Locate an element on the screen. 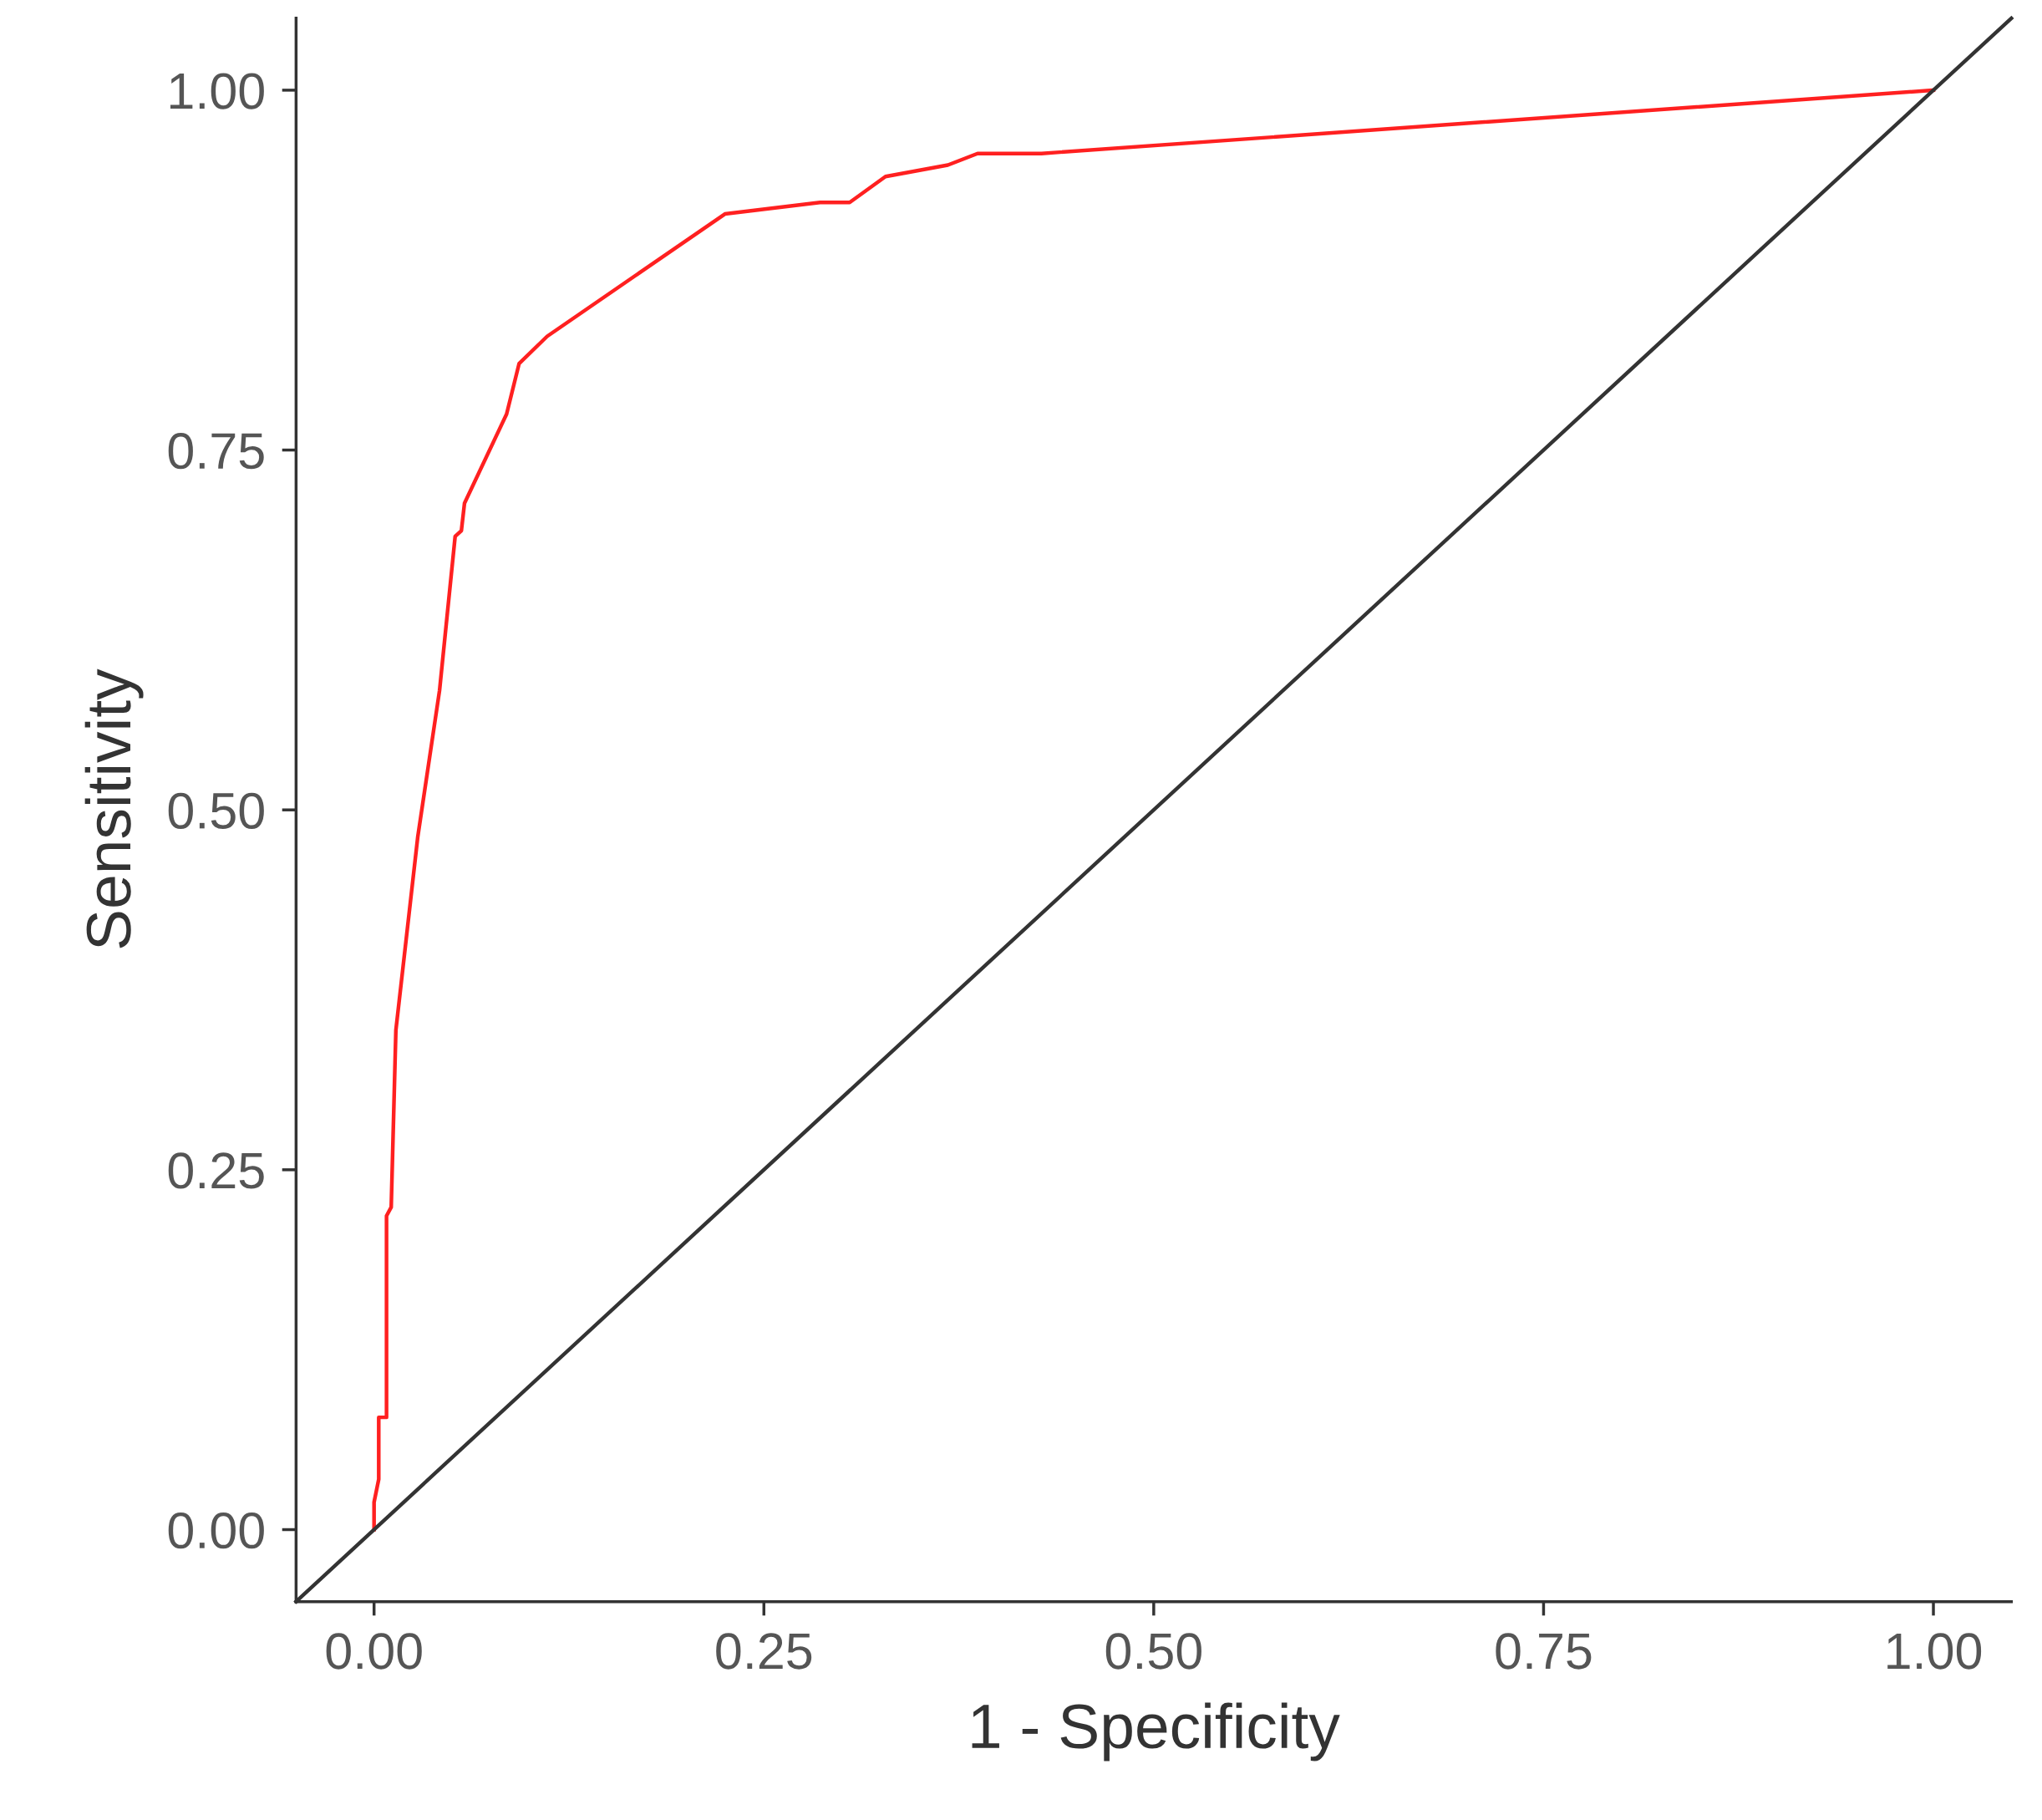 The height and width of the screenshot is (1820, 2042). y-tick-label: 0.25 is located at coordinates (216, 1170).